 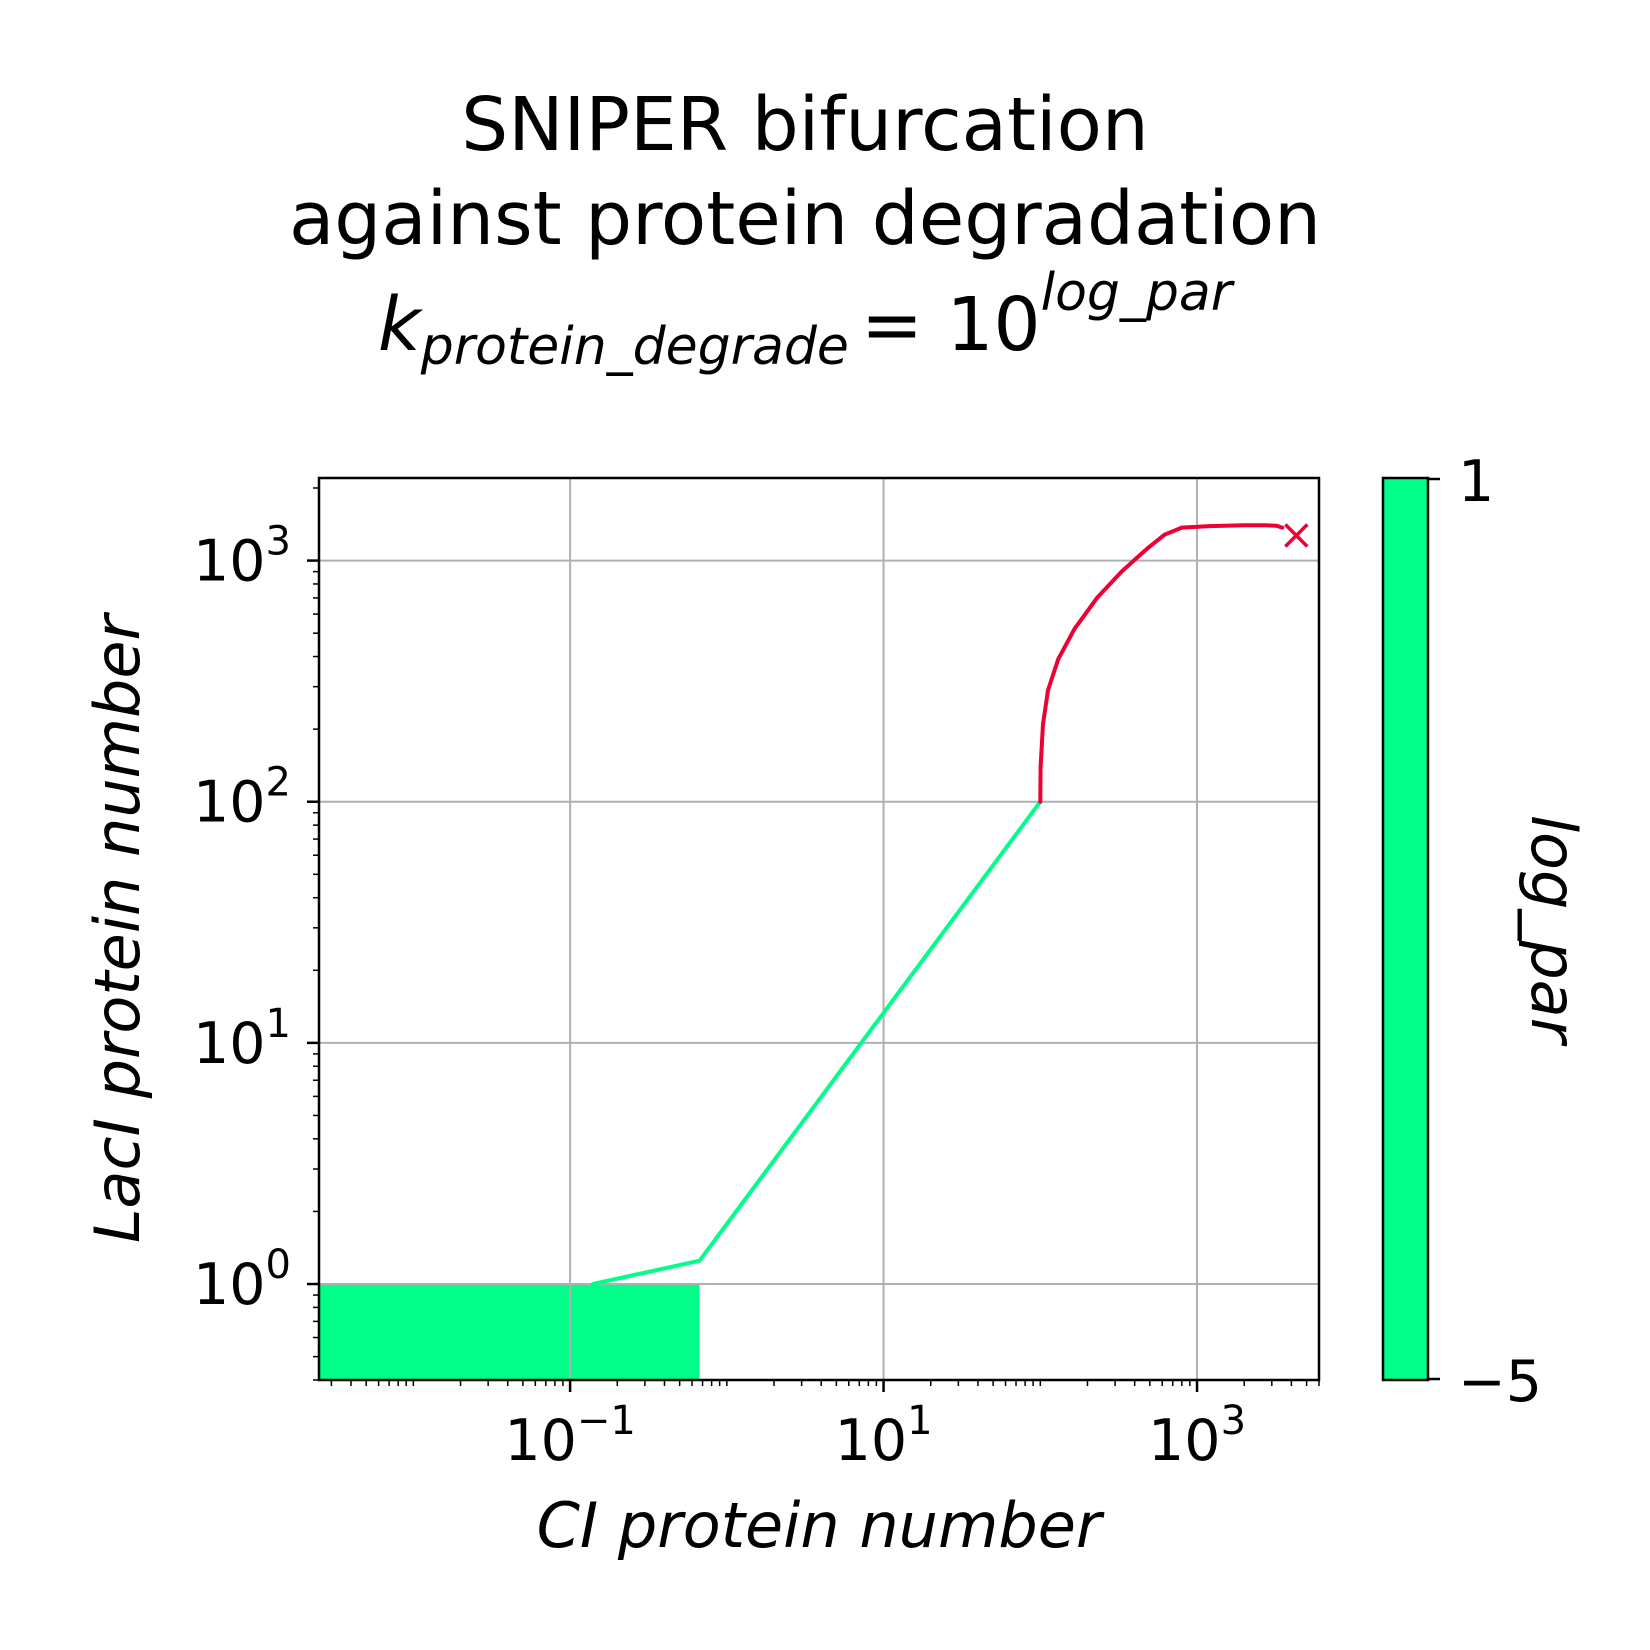 I want to click on x-tick-label: 10³, so click(x=1197, y=1436).